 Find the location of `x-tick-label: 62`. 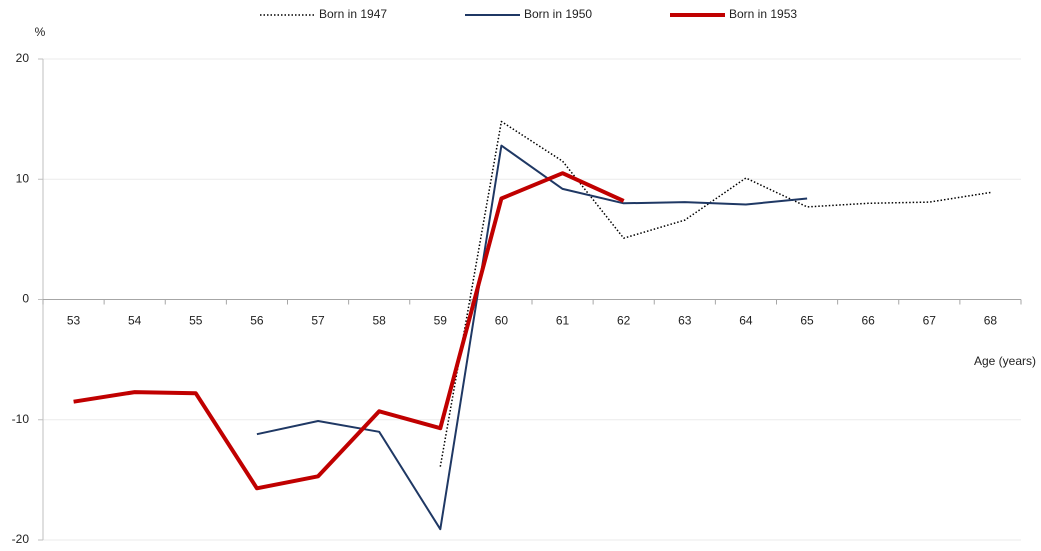

x-tick-label: 62 is located at coordinates (624, 321).